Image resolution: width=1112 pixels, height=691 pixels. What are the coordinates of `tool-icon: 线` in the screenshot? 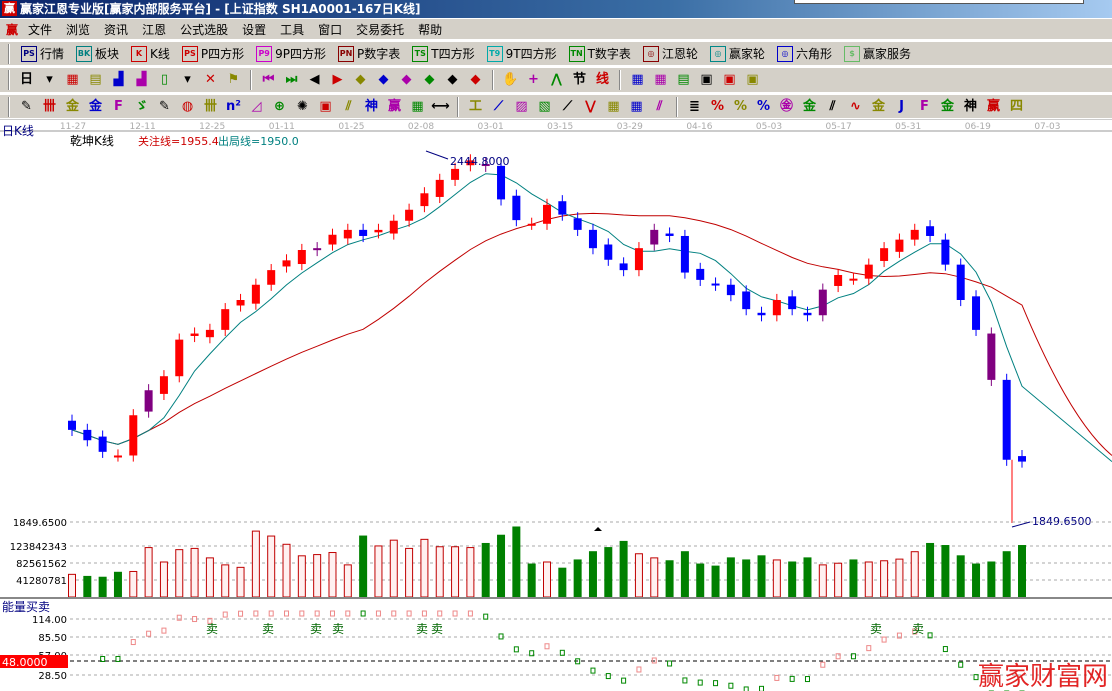 It's located at (602, 79).